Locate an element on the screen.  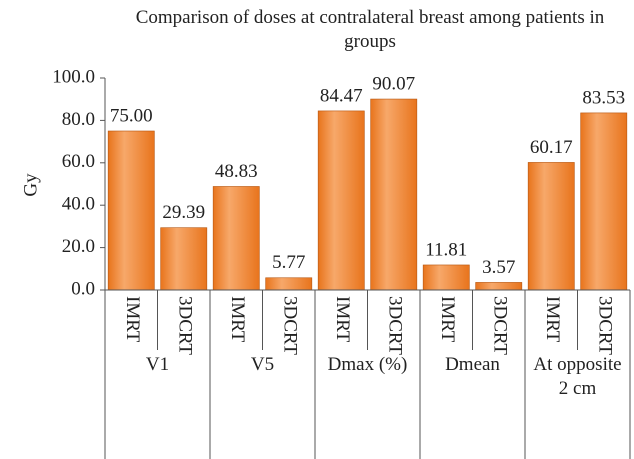
value-label: 3.57 is located at coordinates (498, 267).